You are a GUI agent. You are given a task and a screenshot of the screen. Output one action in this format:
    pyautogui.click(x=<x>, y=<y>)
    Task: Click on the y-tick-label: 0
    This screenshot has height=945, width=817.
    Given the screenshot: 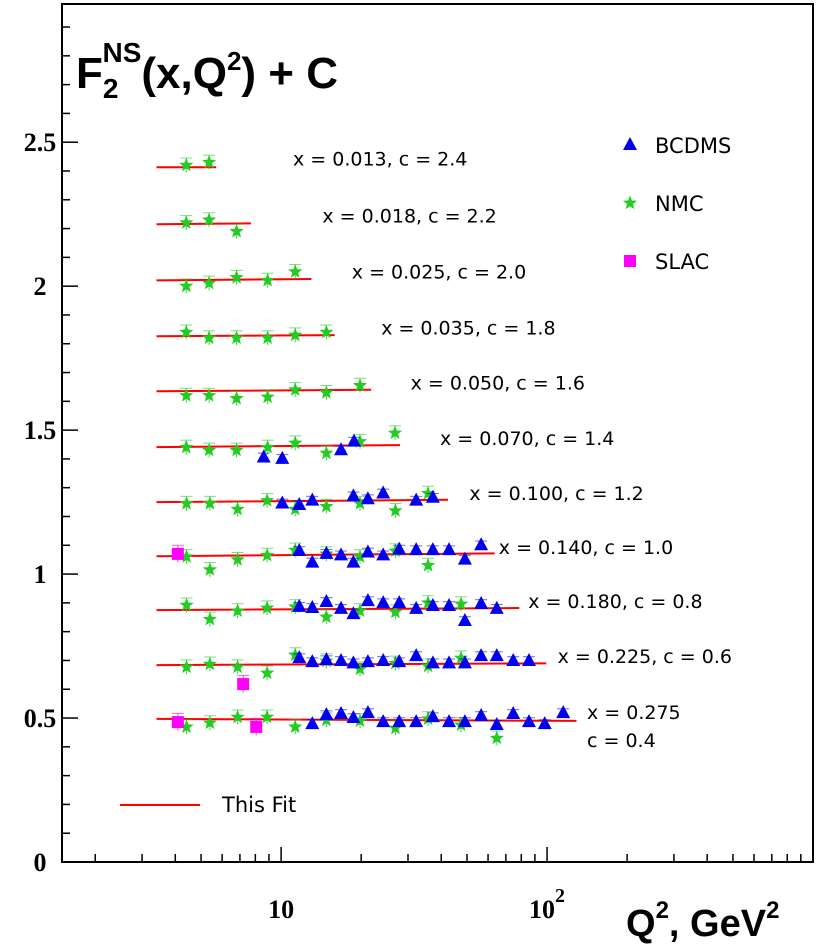 What is the action you would take?
    pyautogui.click(x=40, y=862)
    